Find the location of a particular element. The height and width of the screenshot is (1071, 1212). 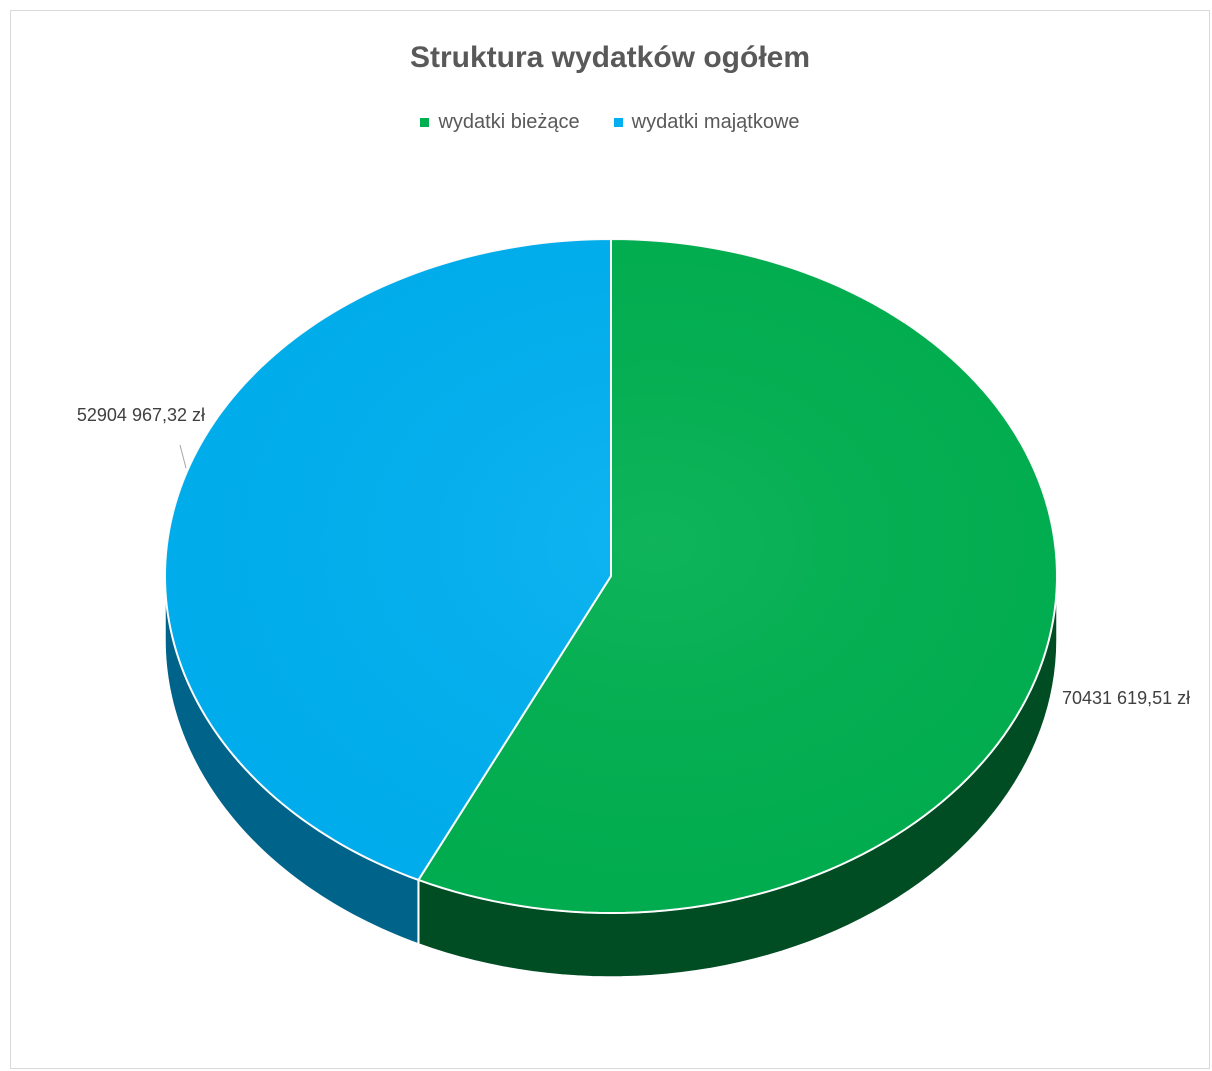

legend-label-wydatki-biezace: wydatki bieżące is located at coordinates (509, 122).